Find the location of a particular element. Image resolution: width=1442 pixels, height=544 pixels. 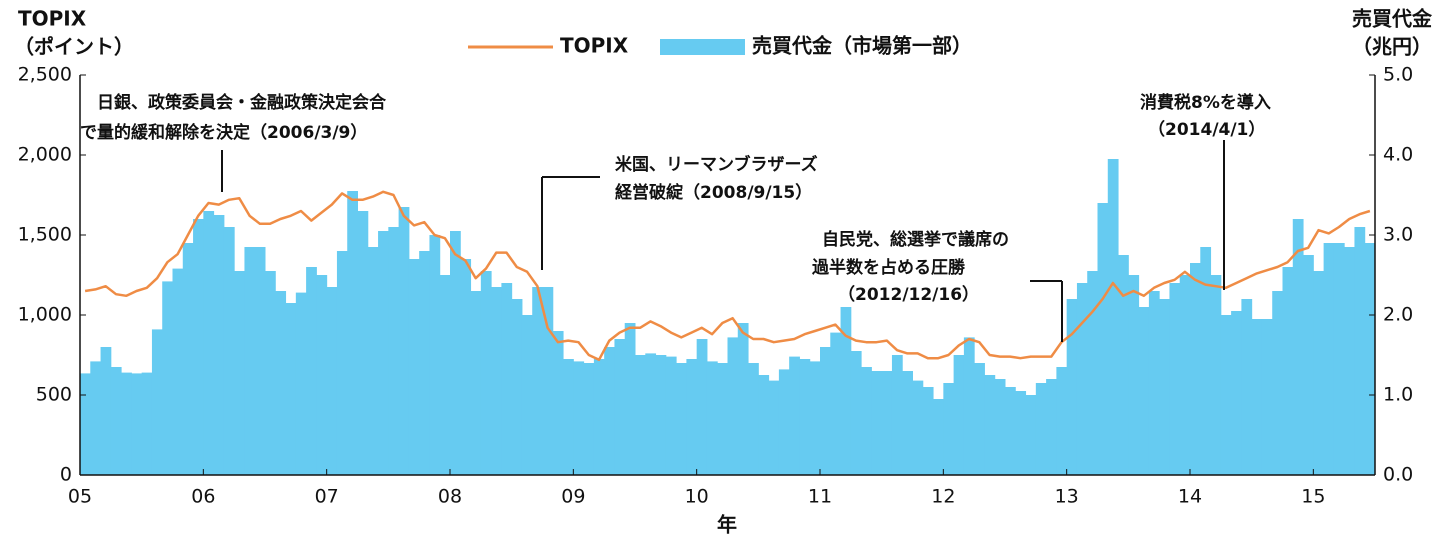

annotation: 経営破綻（2008/9/15） is located at coordinates (713, 192).